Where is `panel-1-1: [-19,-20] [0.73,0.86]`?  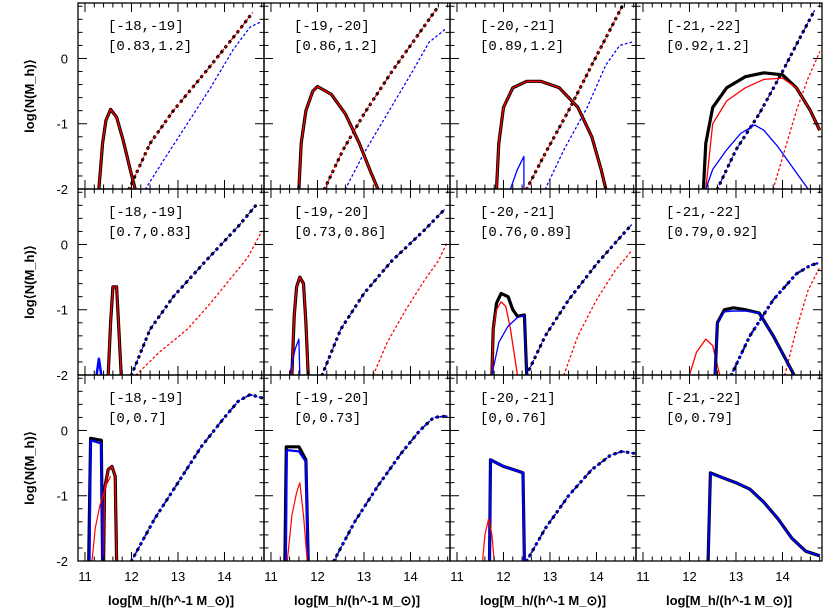
panel-1-1: [-19,-20] [0.73,0.86] is located at coordinates (357, 282).